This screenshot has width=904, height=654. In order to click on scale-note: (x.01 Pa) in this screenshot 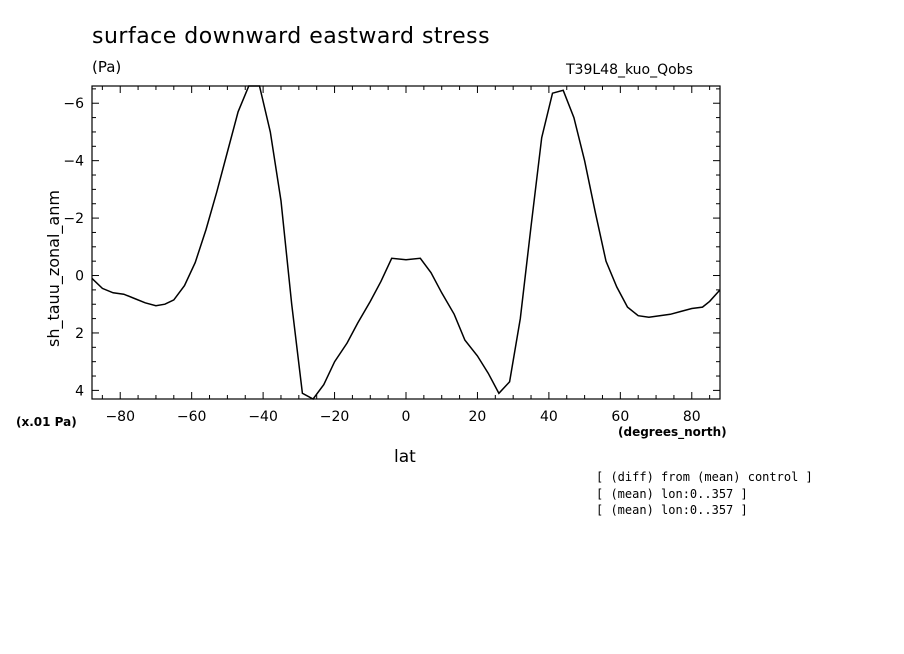, I will do `click(46, 422)`.